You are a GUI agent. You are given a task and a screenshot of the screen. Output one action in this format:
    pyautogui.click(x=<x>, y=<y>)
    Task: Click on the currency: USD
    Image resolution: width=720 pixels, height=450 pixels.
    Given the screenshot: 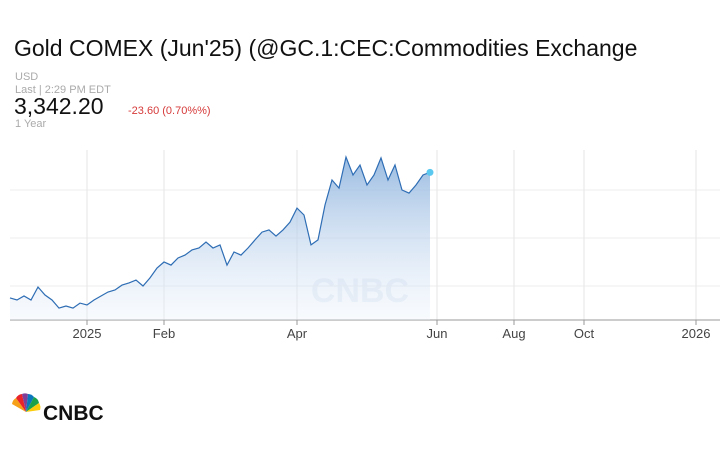 What is the action you would take?
    pyautogui.click(x=26, y=77)
    